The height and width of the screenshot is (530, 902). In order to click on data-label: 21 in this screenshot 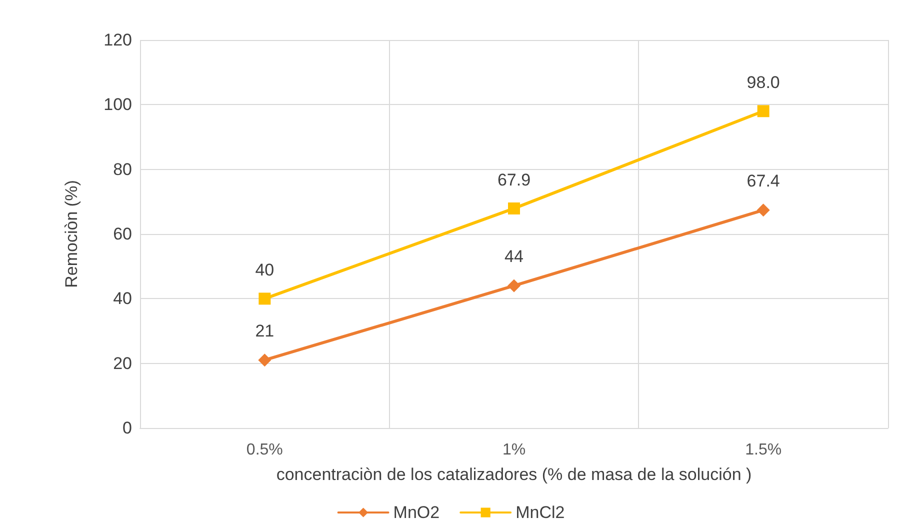, I will do `click(264, 331)`.